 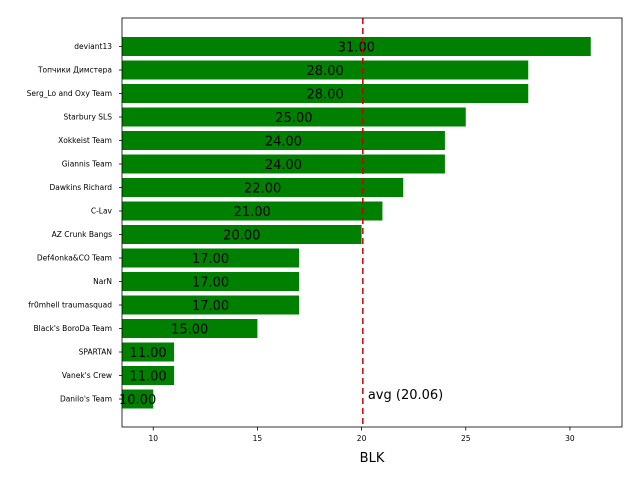 I want to click on category-label: SPARTAN, so click(x=95, y=352).